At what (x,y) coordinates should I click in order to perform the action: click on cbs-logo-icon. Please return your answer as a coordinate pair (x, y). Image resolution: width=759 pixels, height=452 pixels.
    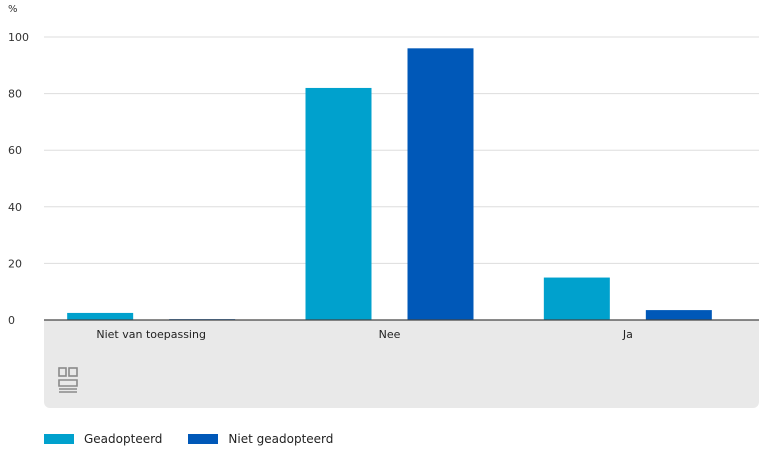
    Looking at the image, I should click on (68, 380).